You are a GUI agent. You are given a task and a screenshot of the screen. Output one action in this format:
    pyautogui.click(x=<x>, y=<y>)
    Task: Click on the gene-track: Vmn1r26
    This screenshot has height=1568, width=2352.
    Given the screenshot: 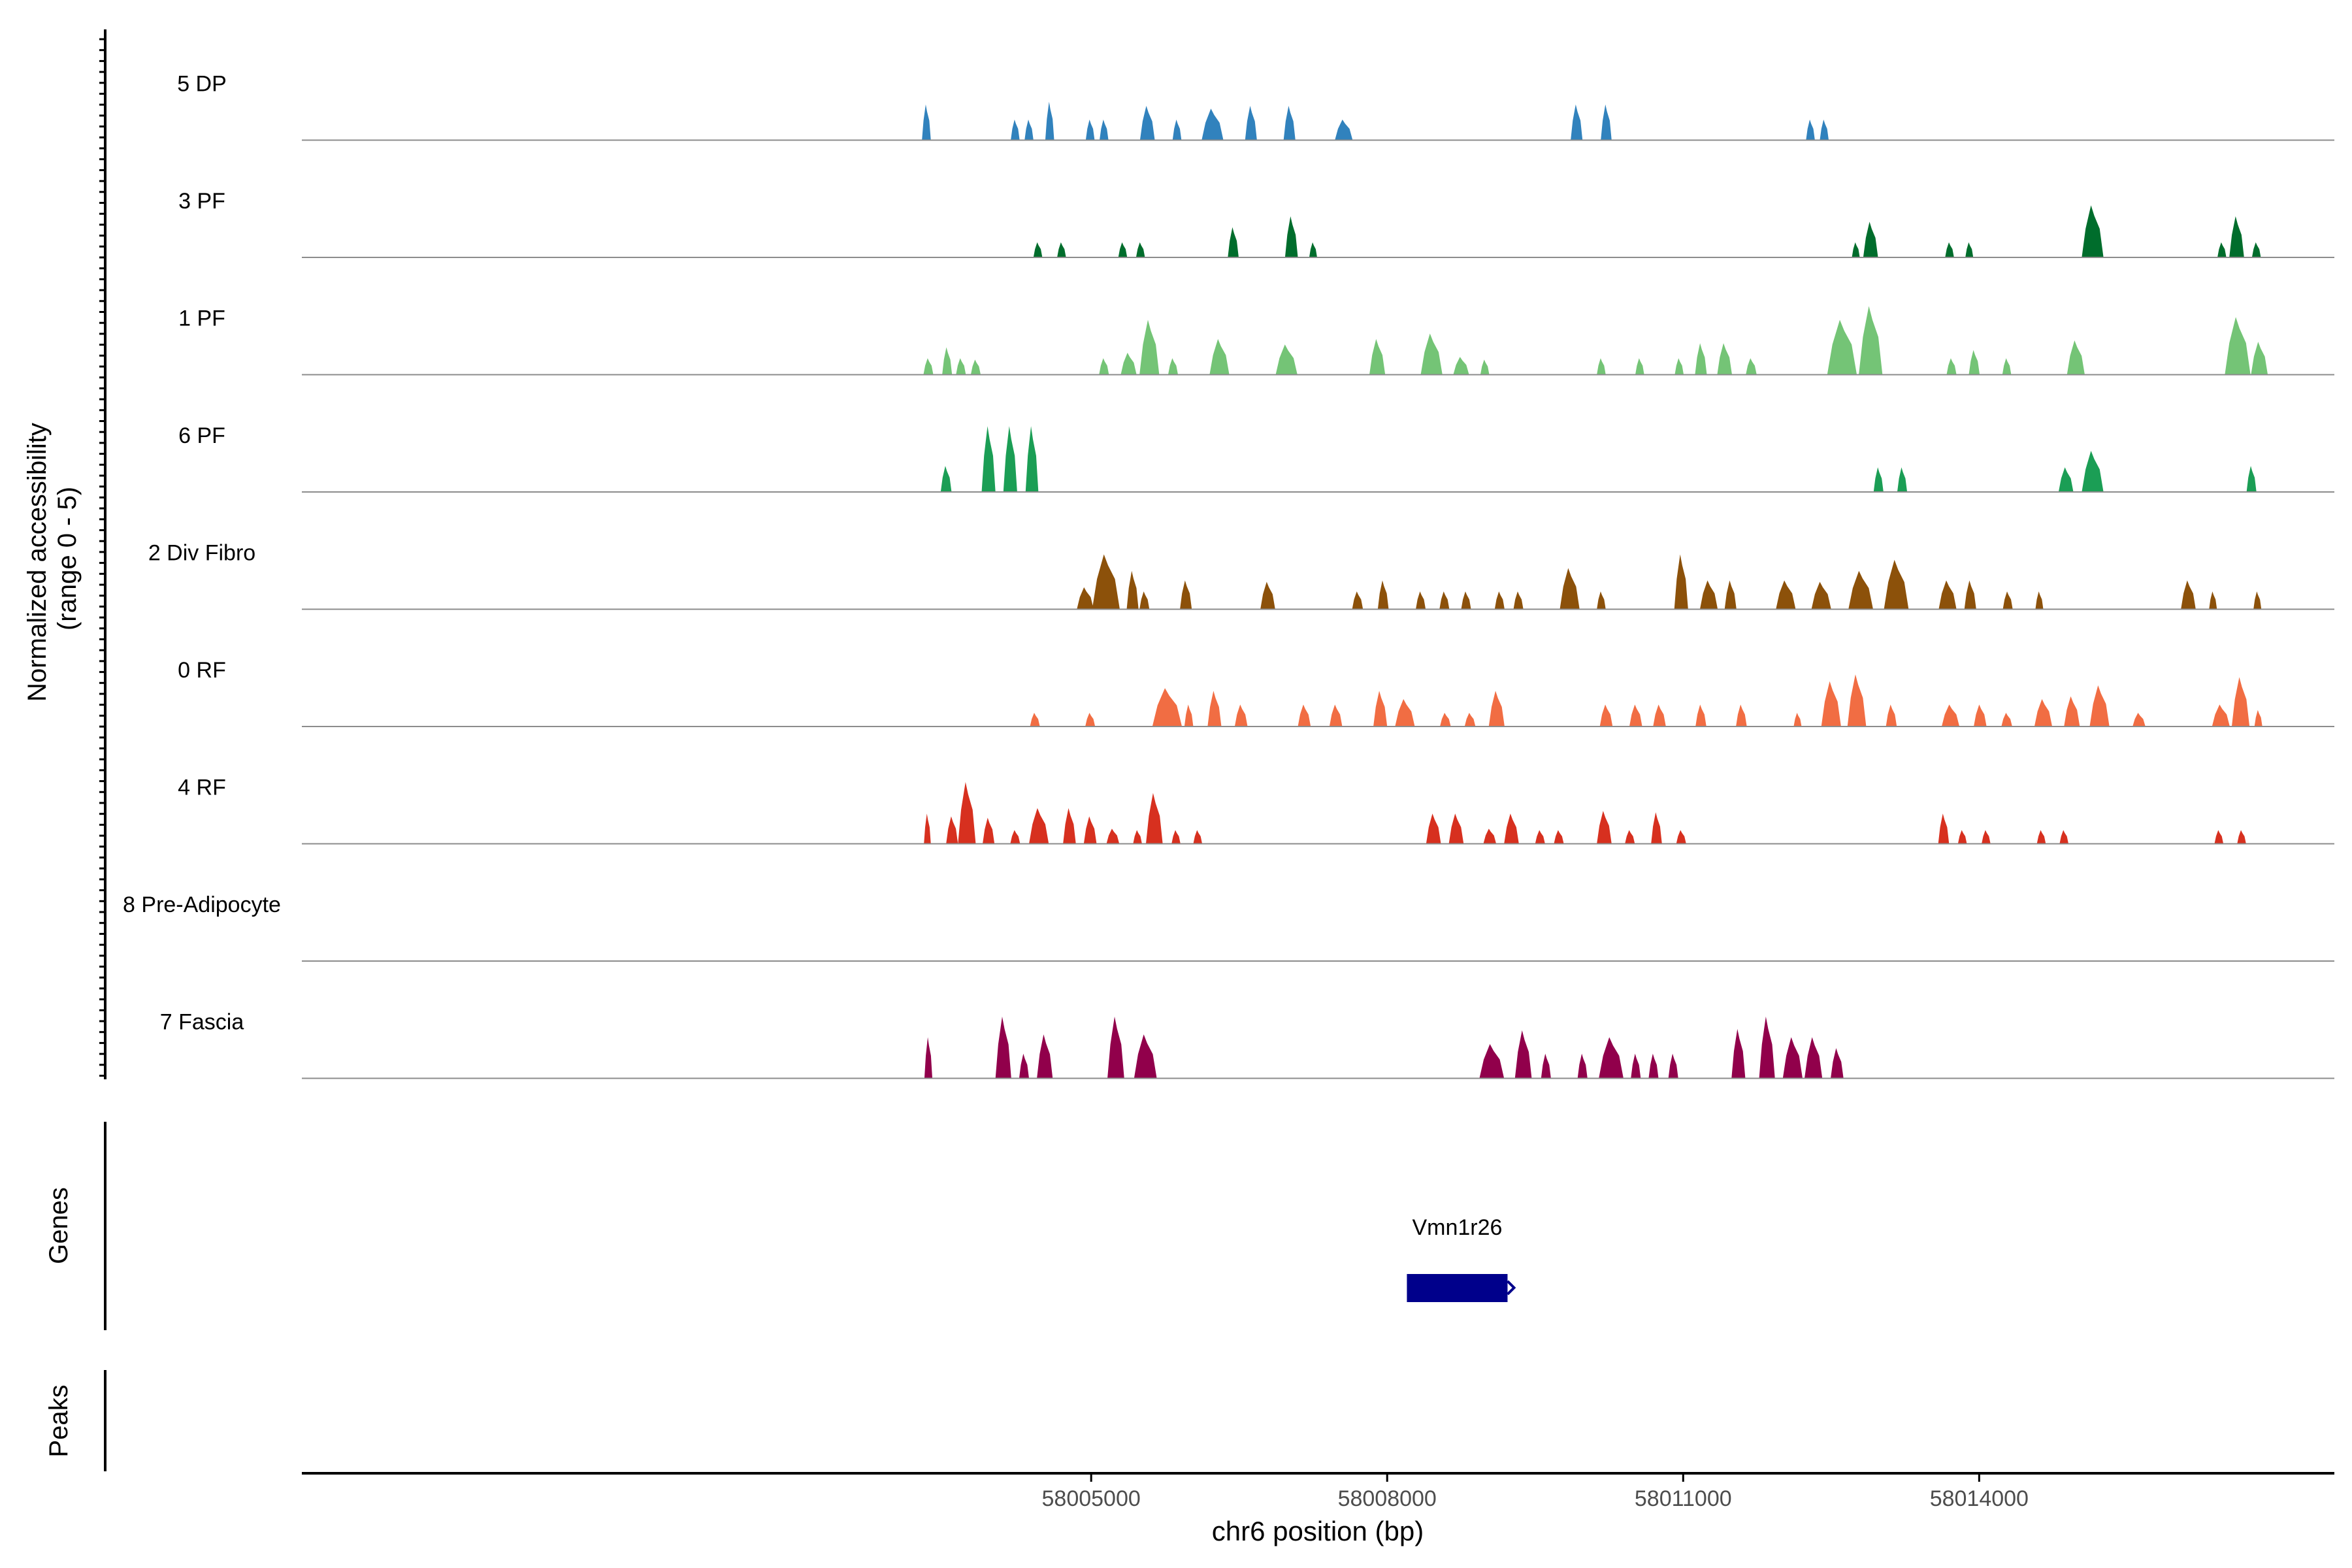 What is the action you would take?
    pyautogui.click(x=1461, y=1258)
    